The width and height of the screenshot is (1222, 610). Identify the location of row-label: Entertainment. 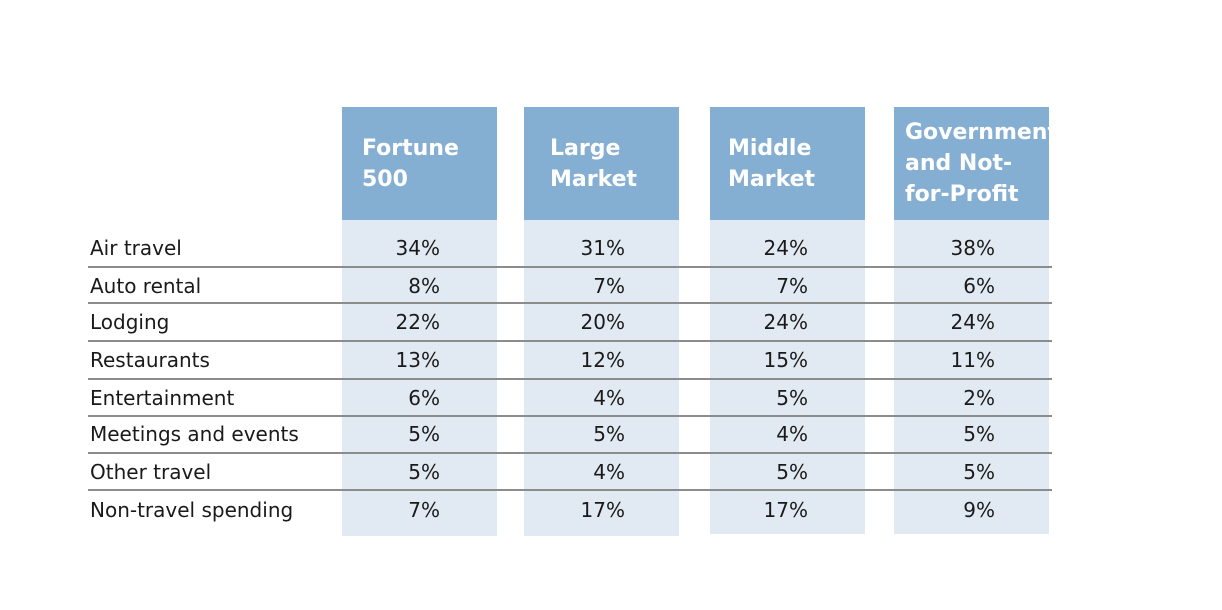
(162, 398).